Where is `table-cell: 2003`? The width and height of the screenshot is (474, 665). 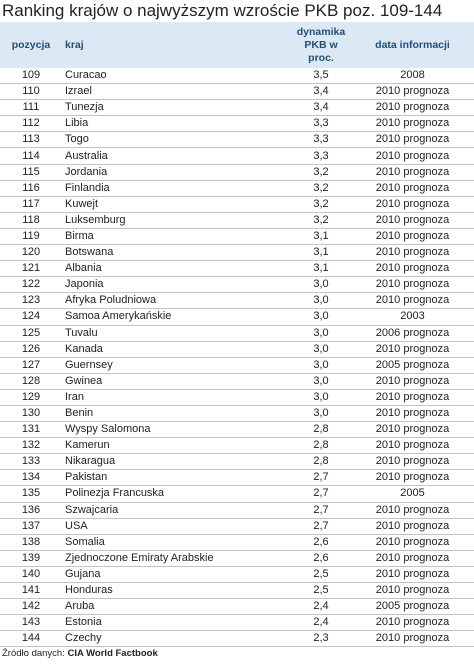
table-cell: 2003 is located at coordinates (412, 317).